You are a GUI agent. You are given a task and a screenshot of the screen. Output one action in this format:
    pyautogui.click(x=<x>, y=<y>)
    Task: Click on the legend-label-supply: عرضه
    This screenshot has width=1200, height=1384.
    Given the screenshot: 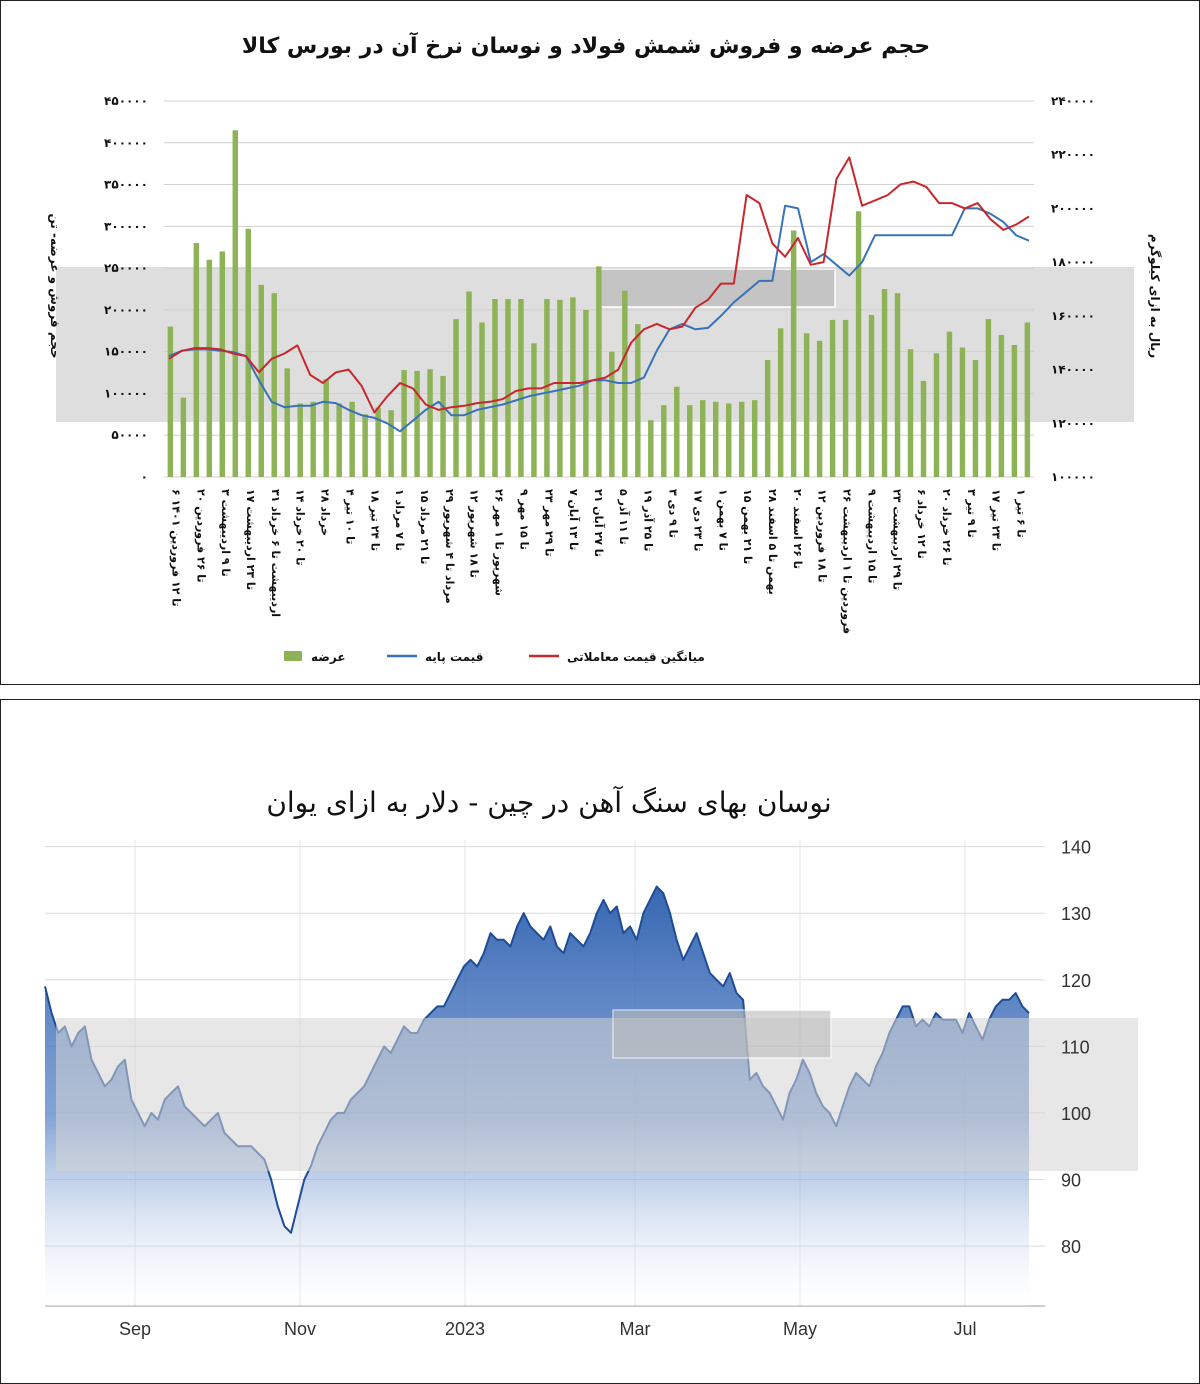 What is the action you would take?
    pyautogui.click(x=328, y=657)
    